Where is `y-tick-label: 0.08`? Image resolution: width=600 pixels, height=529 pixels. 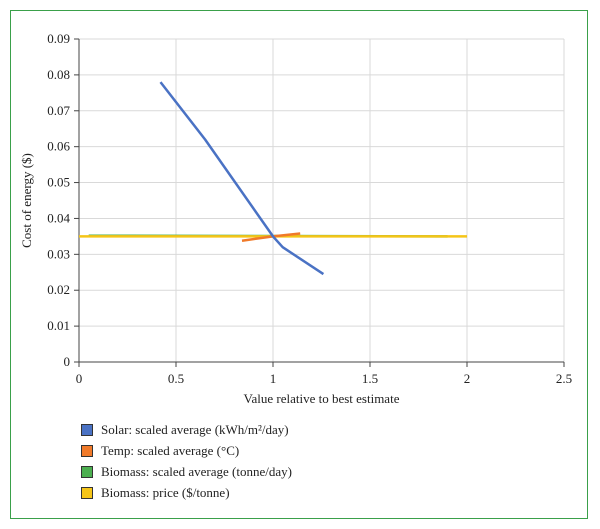 y-tick-label: 0.08 is located at coordinates (58, 74).